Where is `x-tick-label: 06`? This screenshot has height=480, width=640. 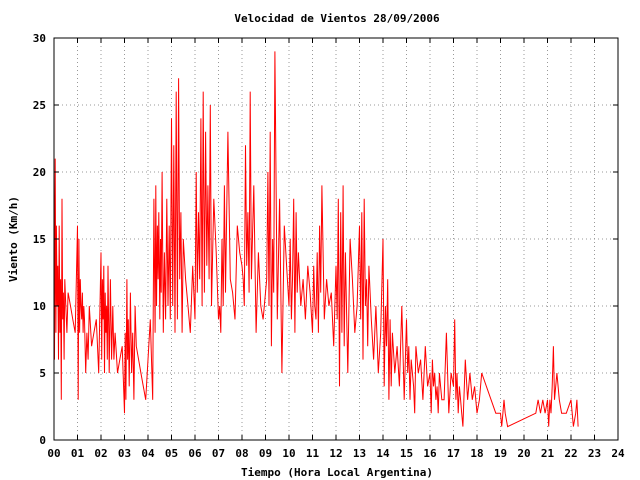 x-tick-label: 06 is located at coordinates (195, 453).